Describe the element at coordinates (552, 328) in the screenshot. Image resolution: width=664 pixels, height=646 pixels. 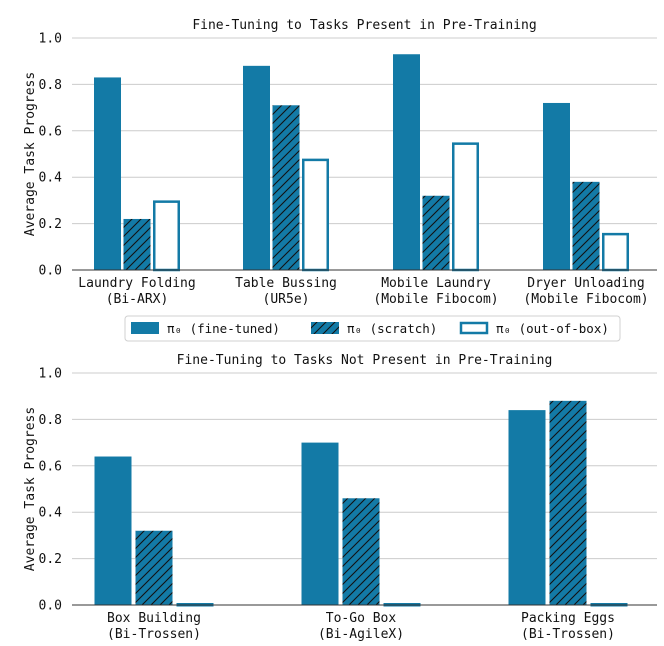
I see `legend-label: π₀ (out-of-box)` at that location.